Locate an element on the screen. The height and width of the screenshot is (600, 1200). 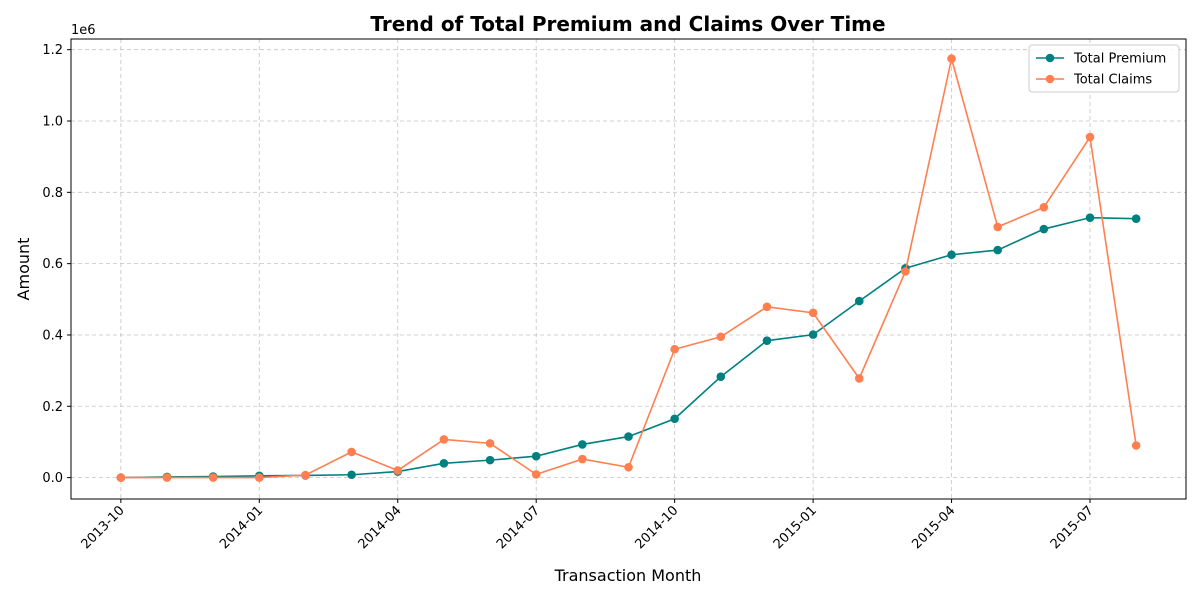
x-tick-label: 2015-07 is located at coordinates (1072, 527).